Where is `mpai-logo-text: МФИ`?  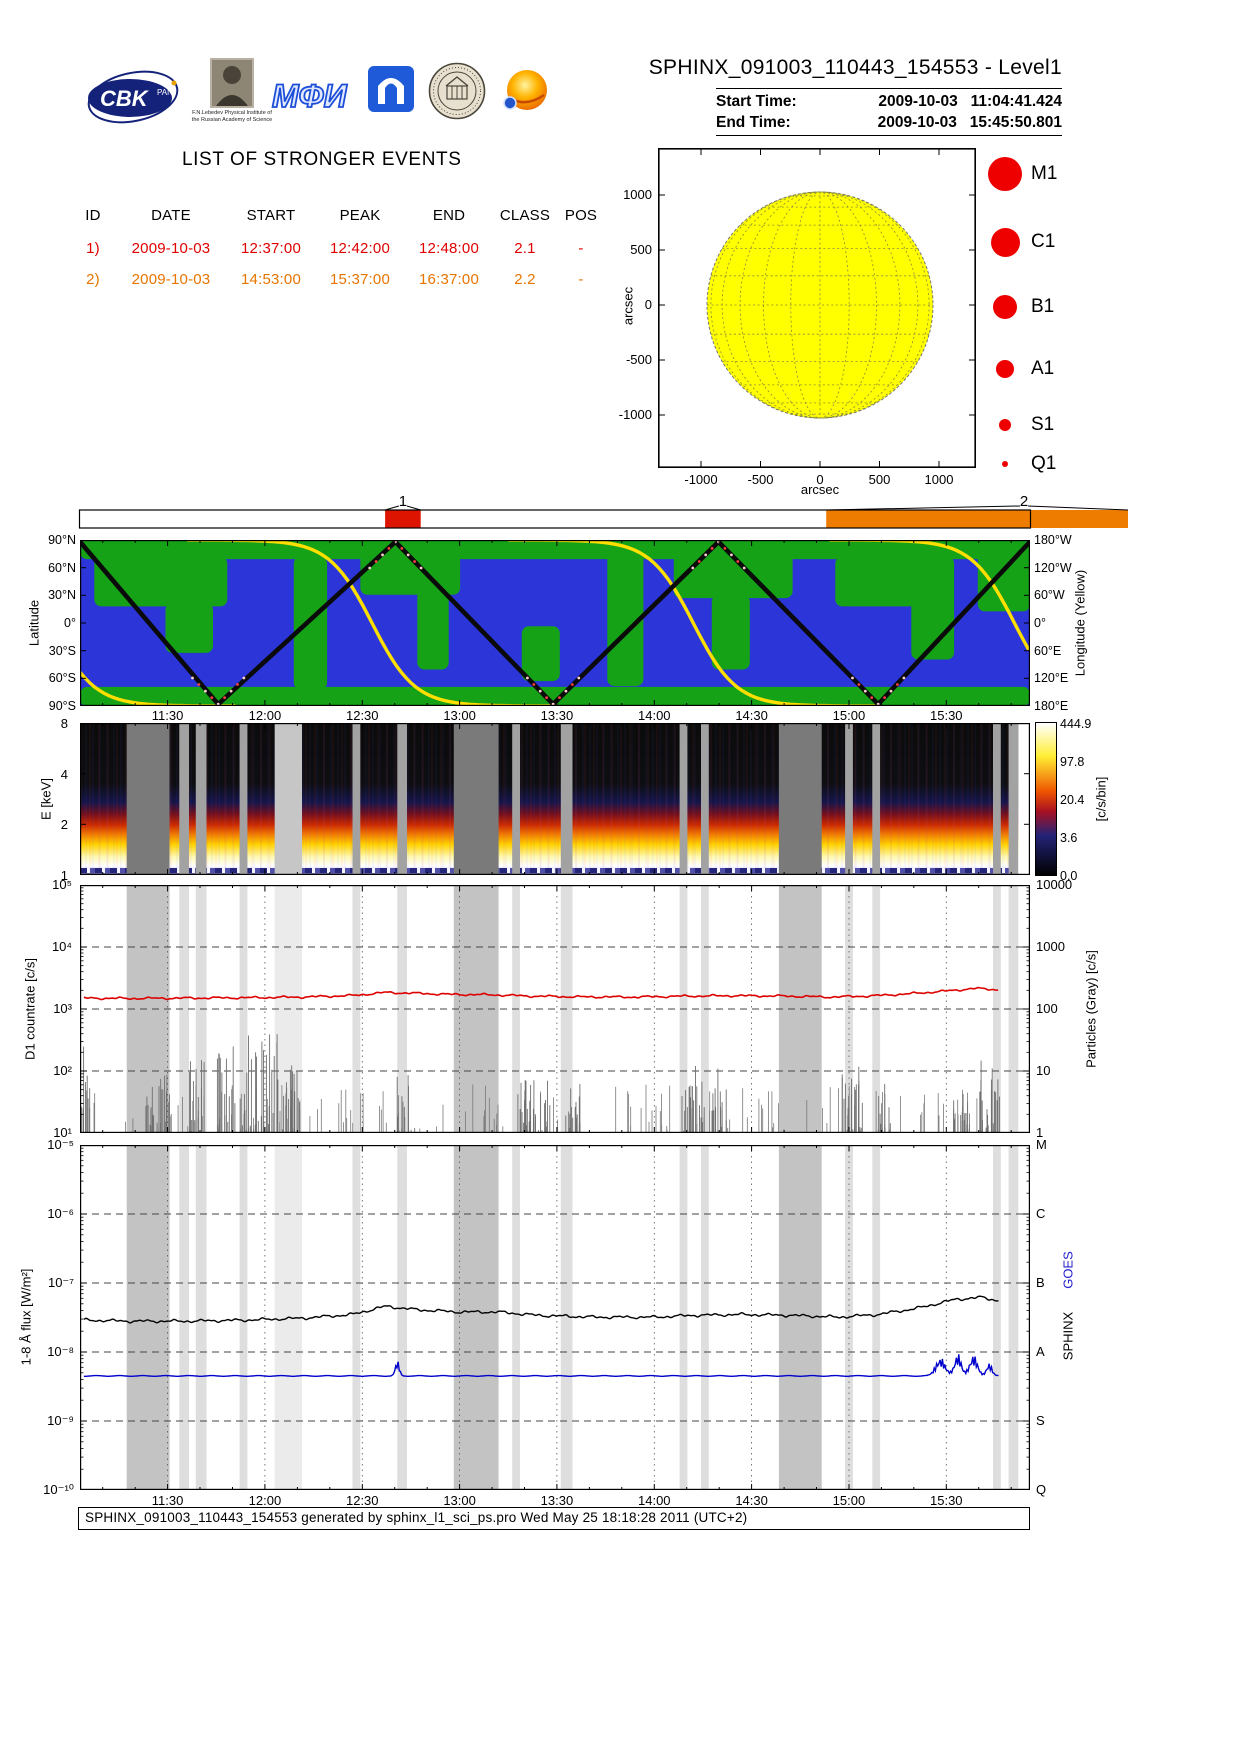
mpai-logo-text: МФИ is located at coordinates (310, 96).